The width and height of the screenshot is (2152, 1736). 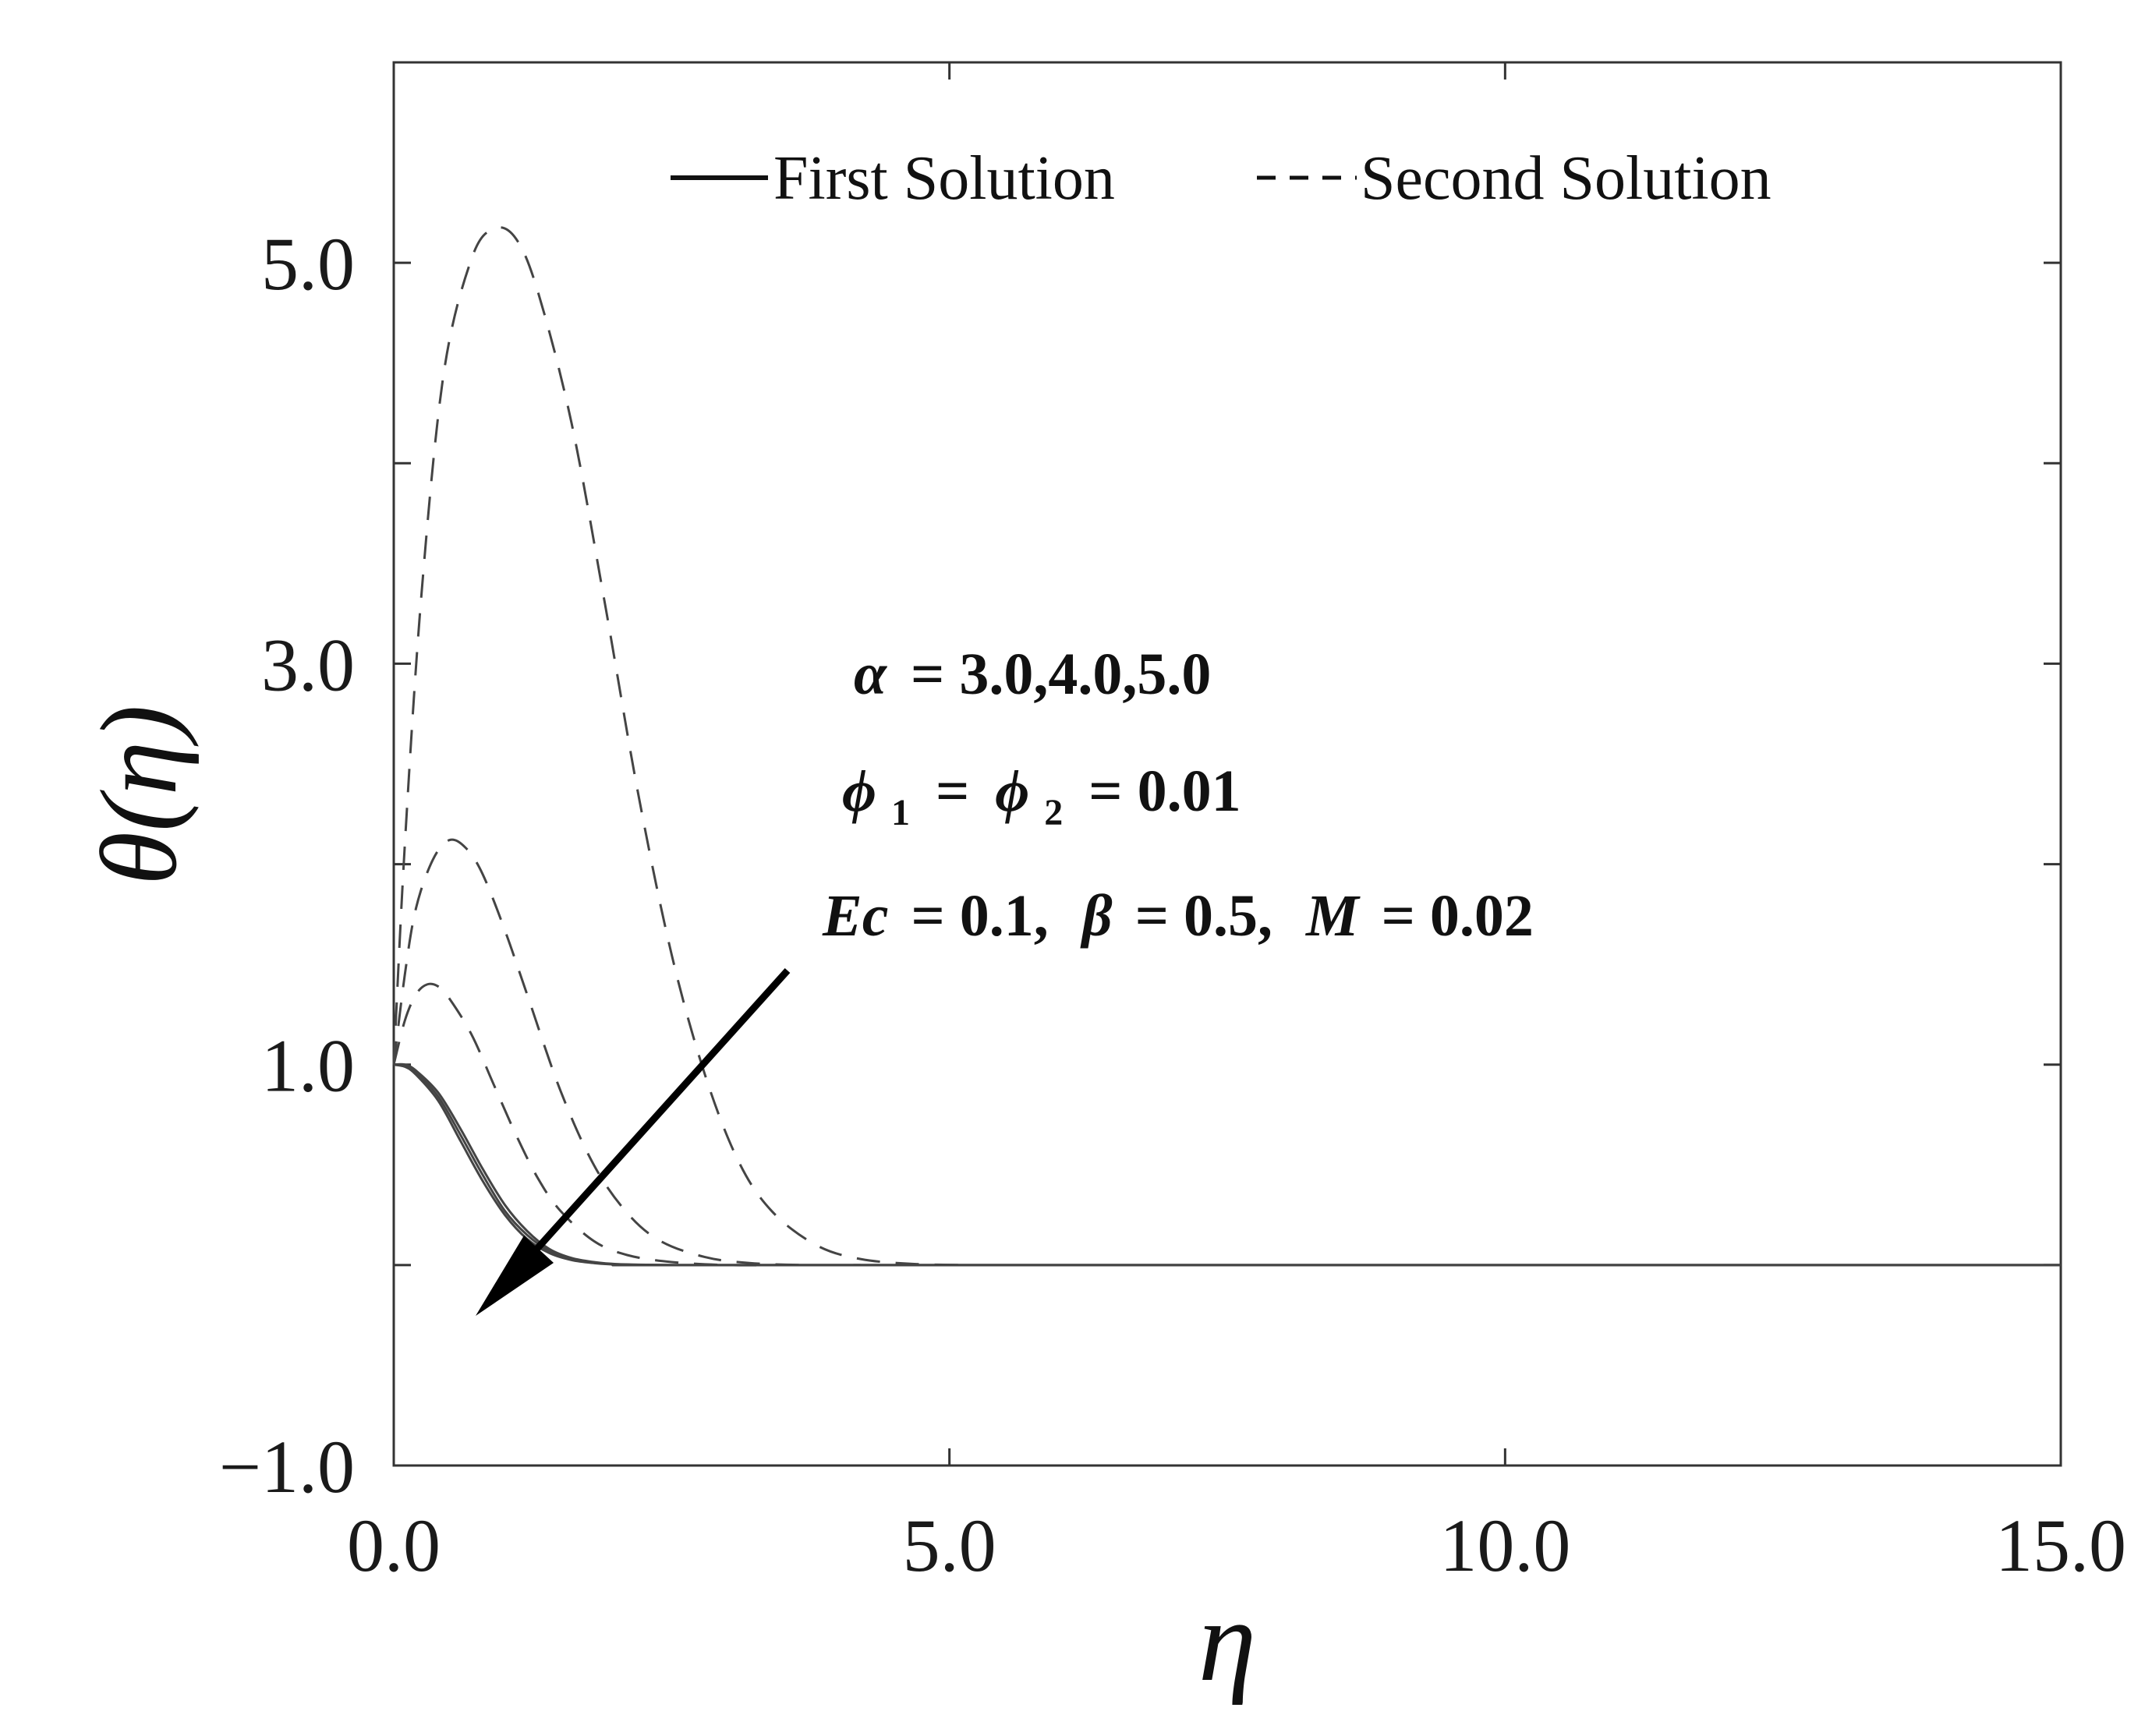 What do you see at coordinates (308, 264) in the screenshot?
I see `y-tick-label: 5.0` at bounding box center [308, 264].